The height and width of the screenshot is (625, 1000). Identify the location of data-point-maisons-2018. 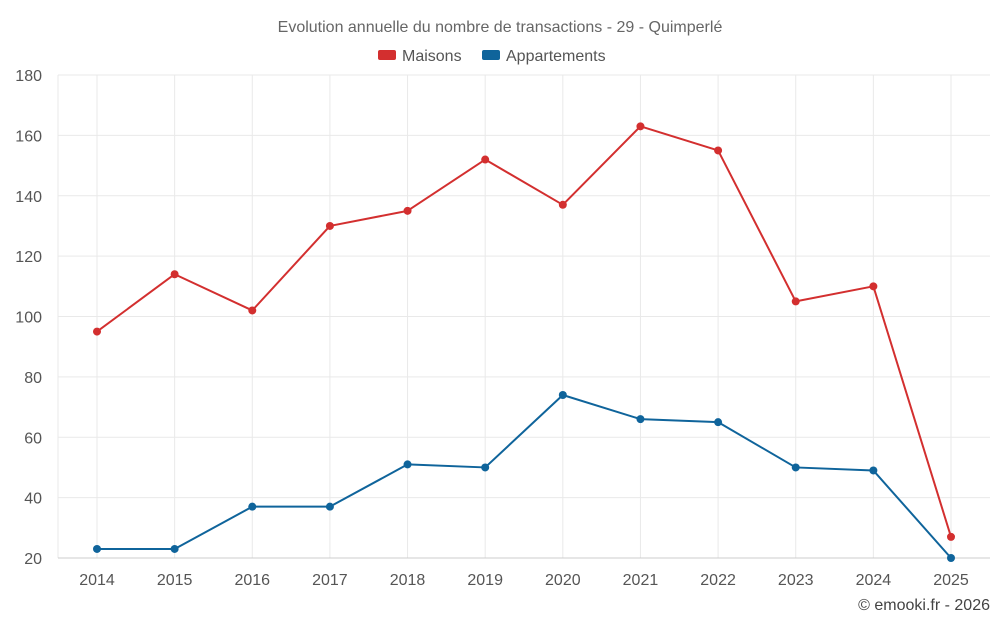
(407, 210).